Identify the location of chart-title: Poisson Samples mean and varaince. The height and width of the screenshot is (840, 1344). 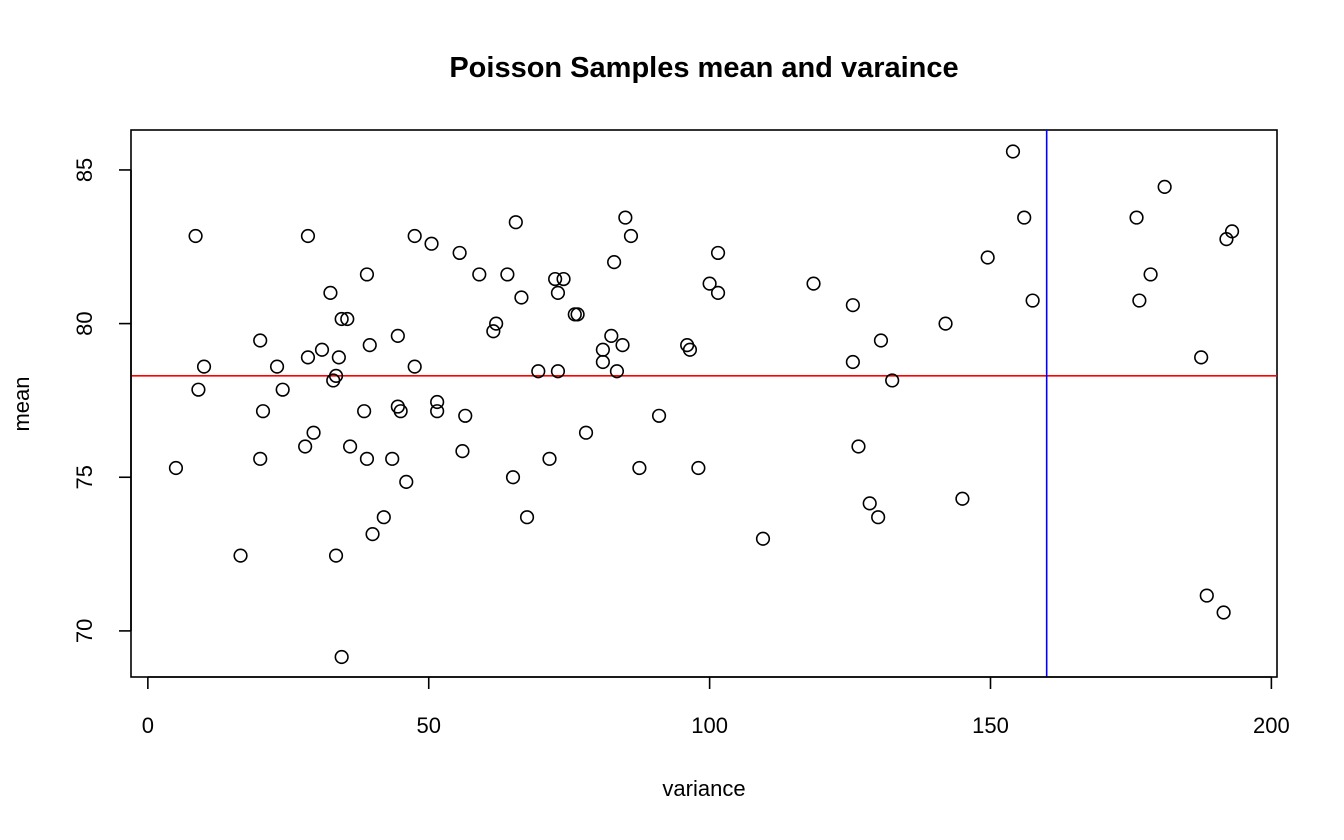
(703, 68).